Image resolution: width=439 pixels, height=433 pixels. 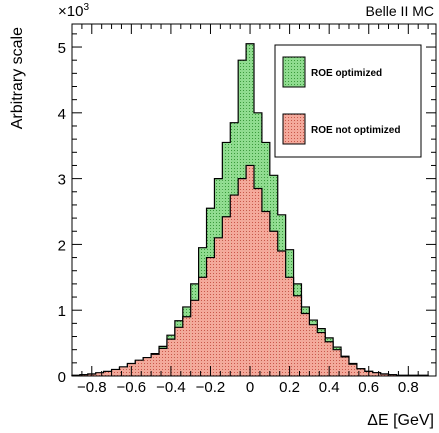 I want to click on x-tick-label: −0.6, so click(x=132, y=387).